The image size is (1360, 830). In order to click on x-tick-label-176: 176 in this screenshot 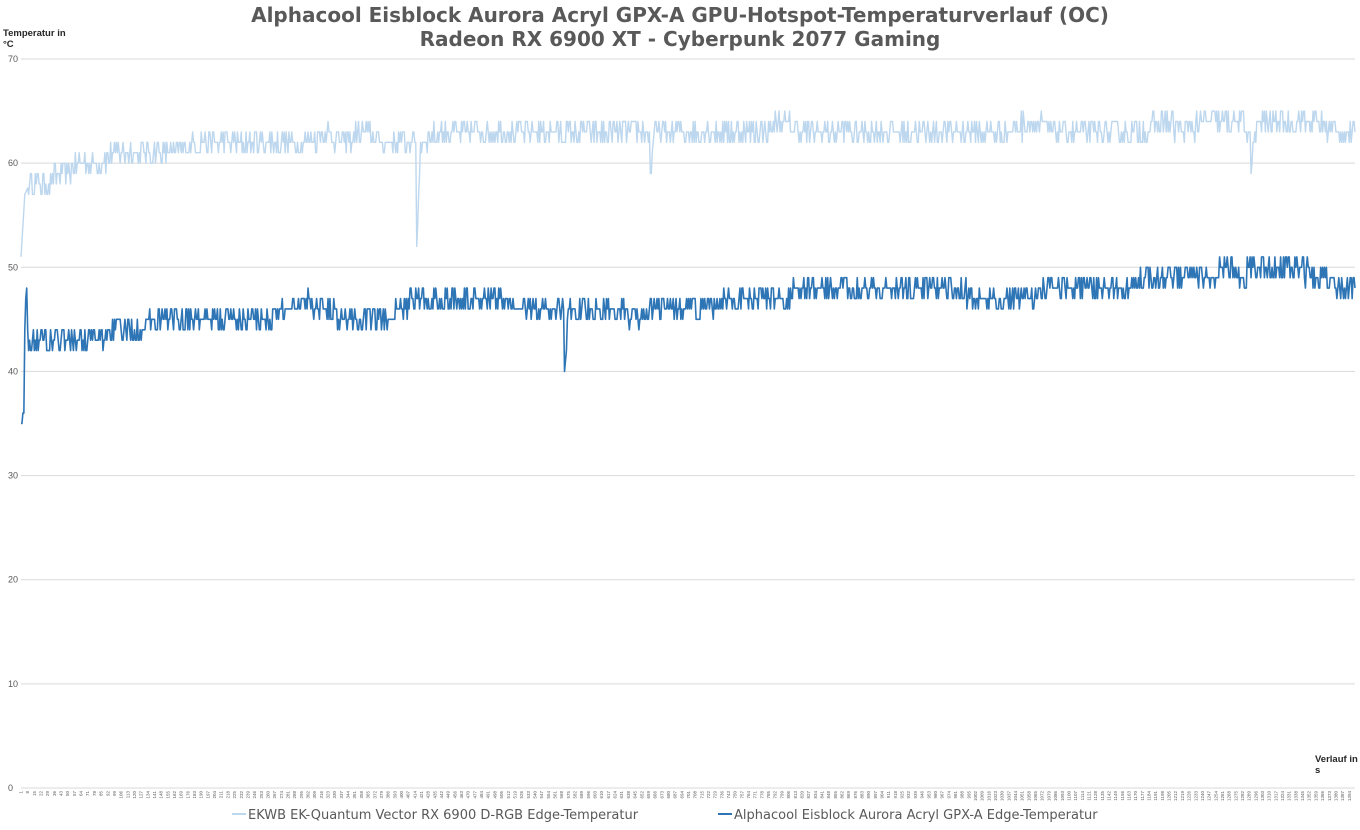, I will do `click(187, 795)`.